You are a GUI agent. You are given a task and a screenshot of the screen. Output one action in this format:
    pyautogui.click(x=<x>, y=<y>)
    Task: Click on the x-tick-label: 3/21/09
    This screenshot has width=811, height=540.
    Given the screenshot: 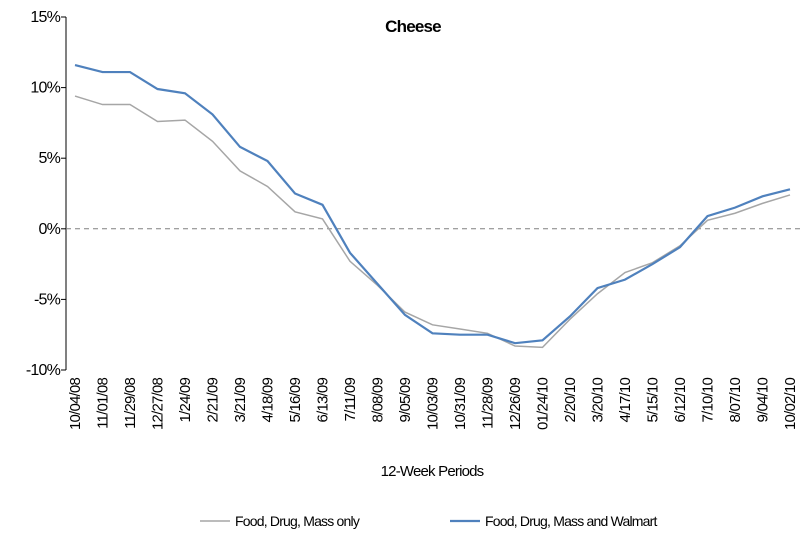 What is the action you would take?
    pyautogui.click(x=240, y=400)
    